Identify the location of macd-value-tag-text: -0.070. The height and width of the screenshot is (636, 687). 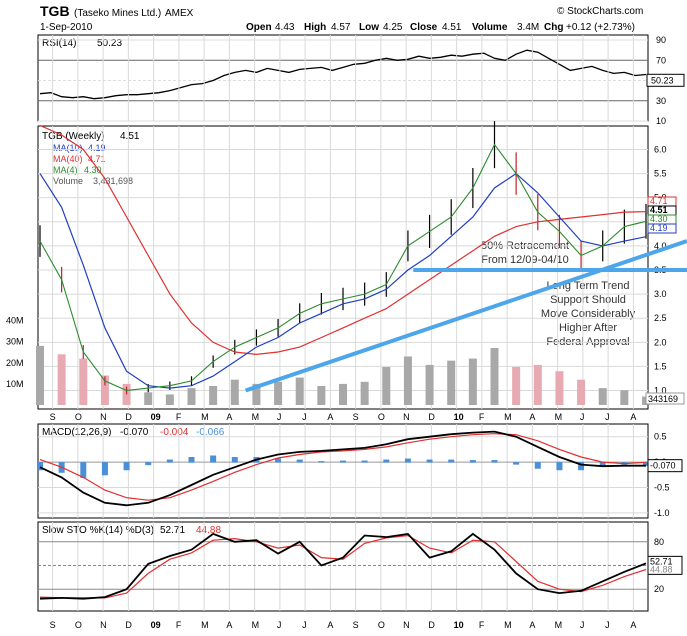
(663, 466).